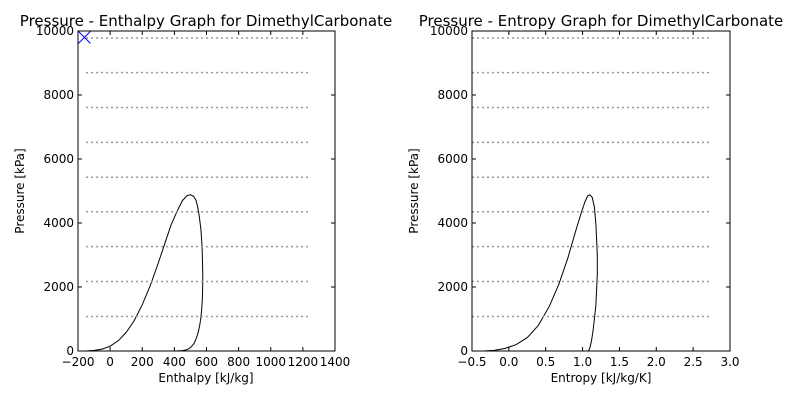  Describe the element at coordinates (508, 362) in the screenshot. I see `x-tick-label: 0.0` at that location.